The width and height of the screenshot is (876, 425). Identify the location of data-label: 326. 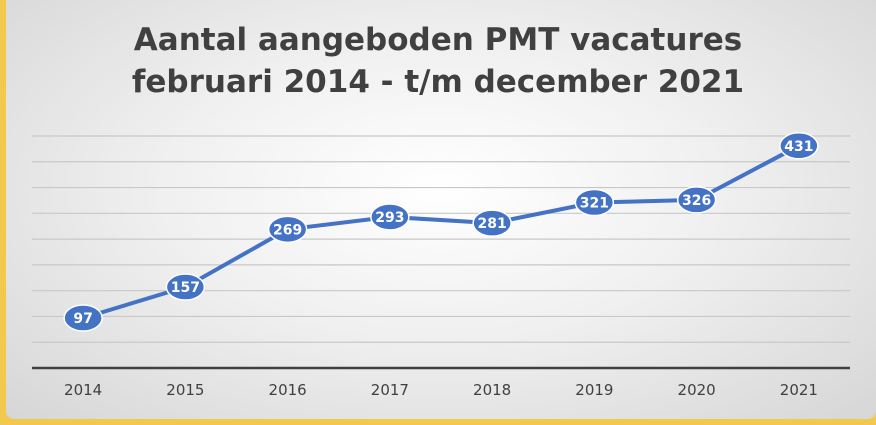
(696, 201).